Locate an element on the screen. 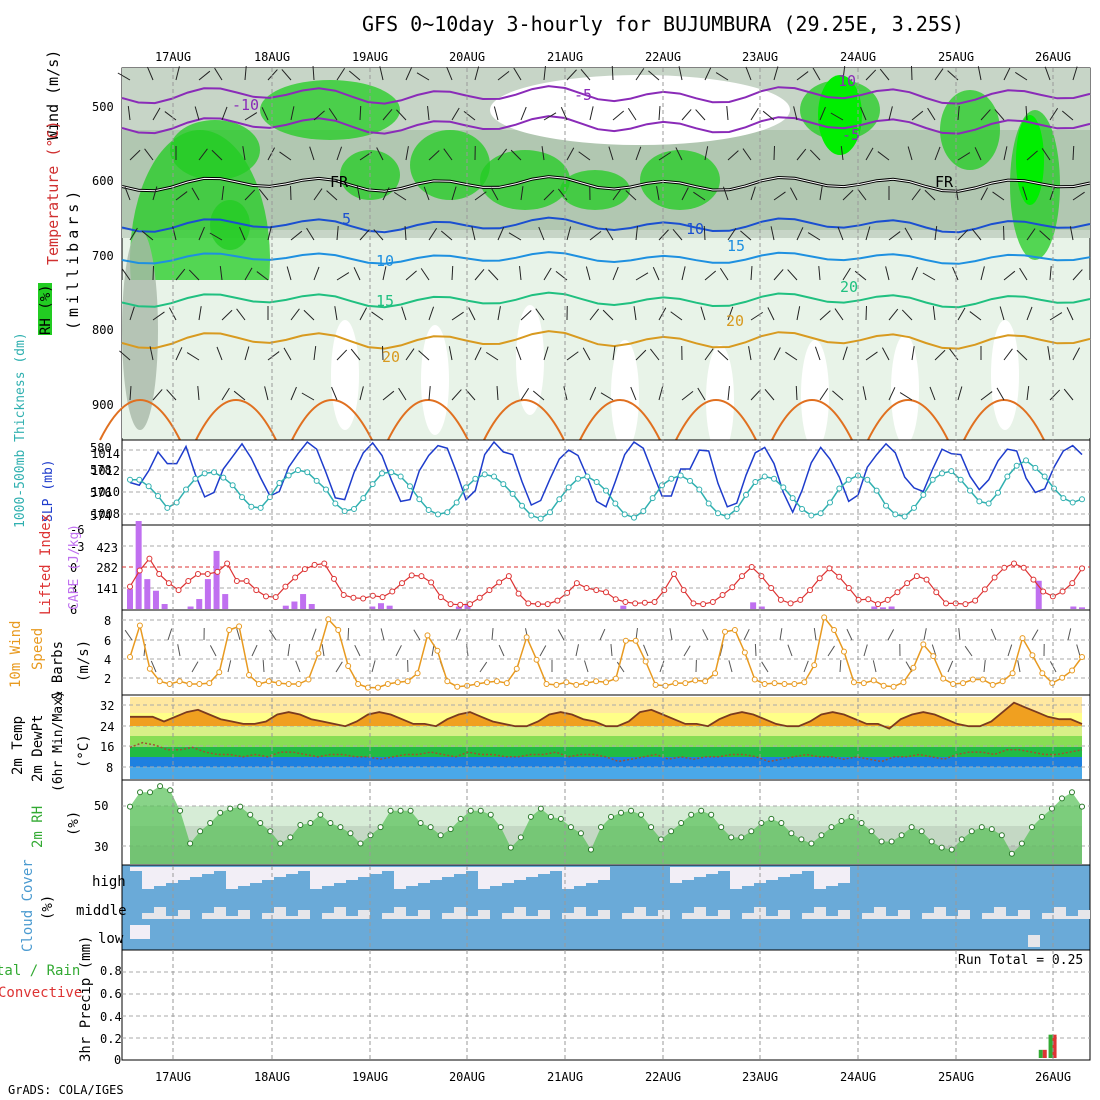 This screenshot has height=1100, width=1100. cloud-level-high: high is located at coordinates (109, 882).